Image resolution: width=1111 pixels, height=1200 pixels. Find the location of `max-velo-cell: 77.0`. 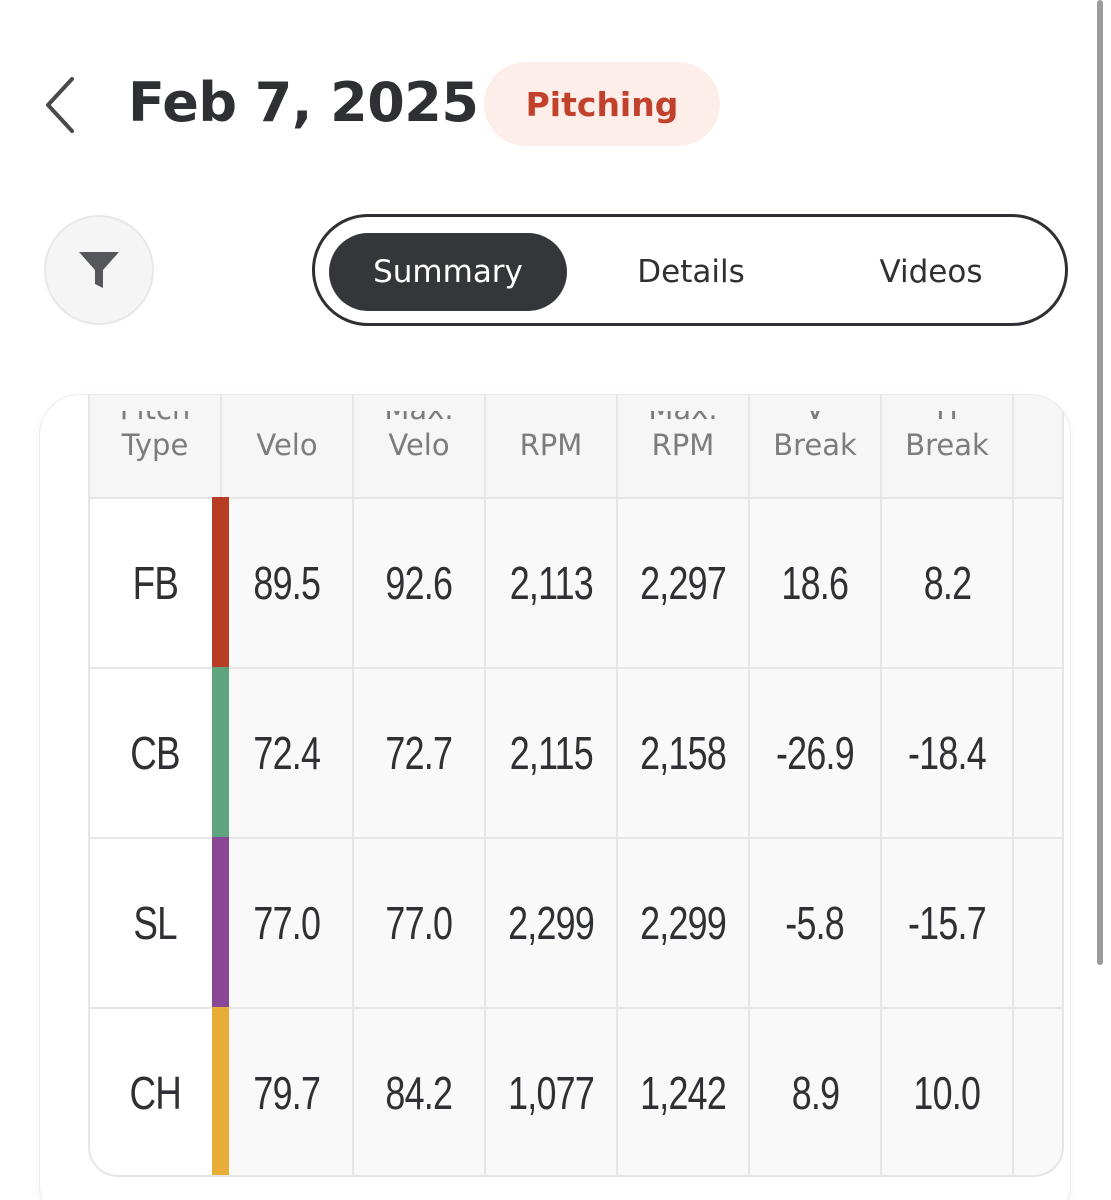

max-velo-cell: 77.0 is located at coordinates (419, 923).